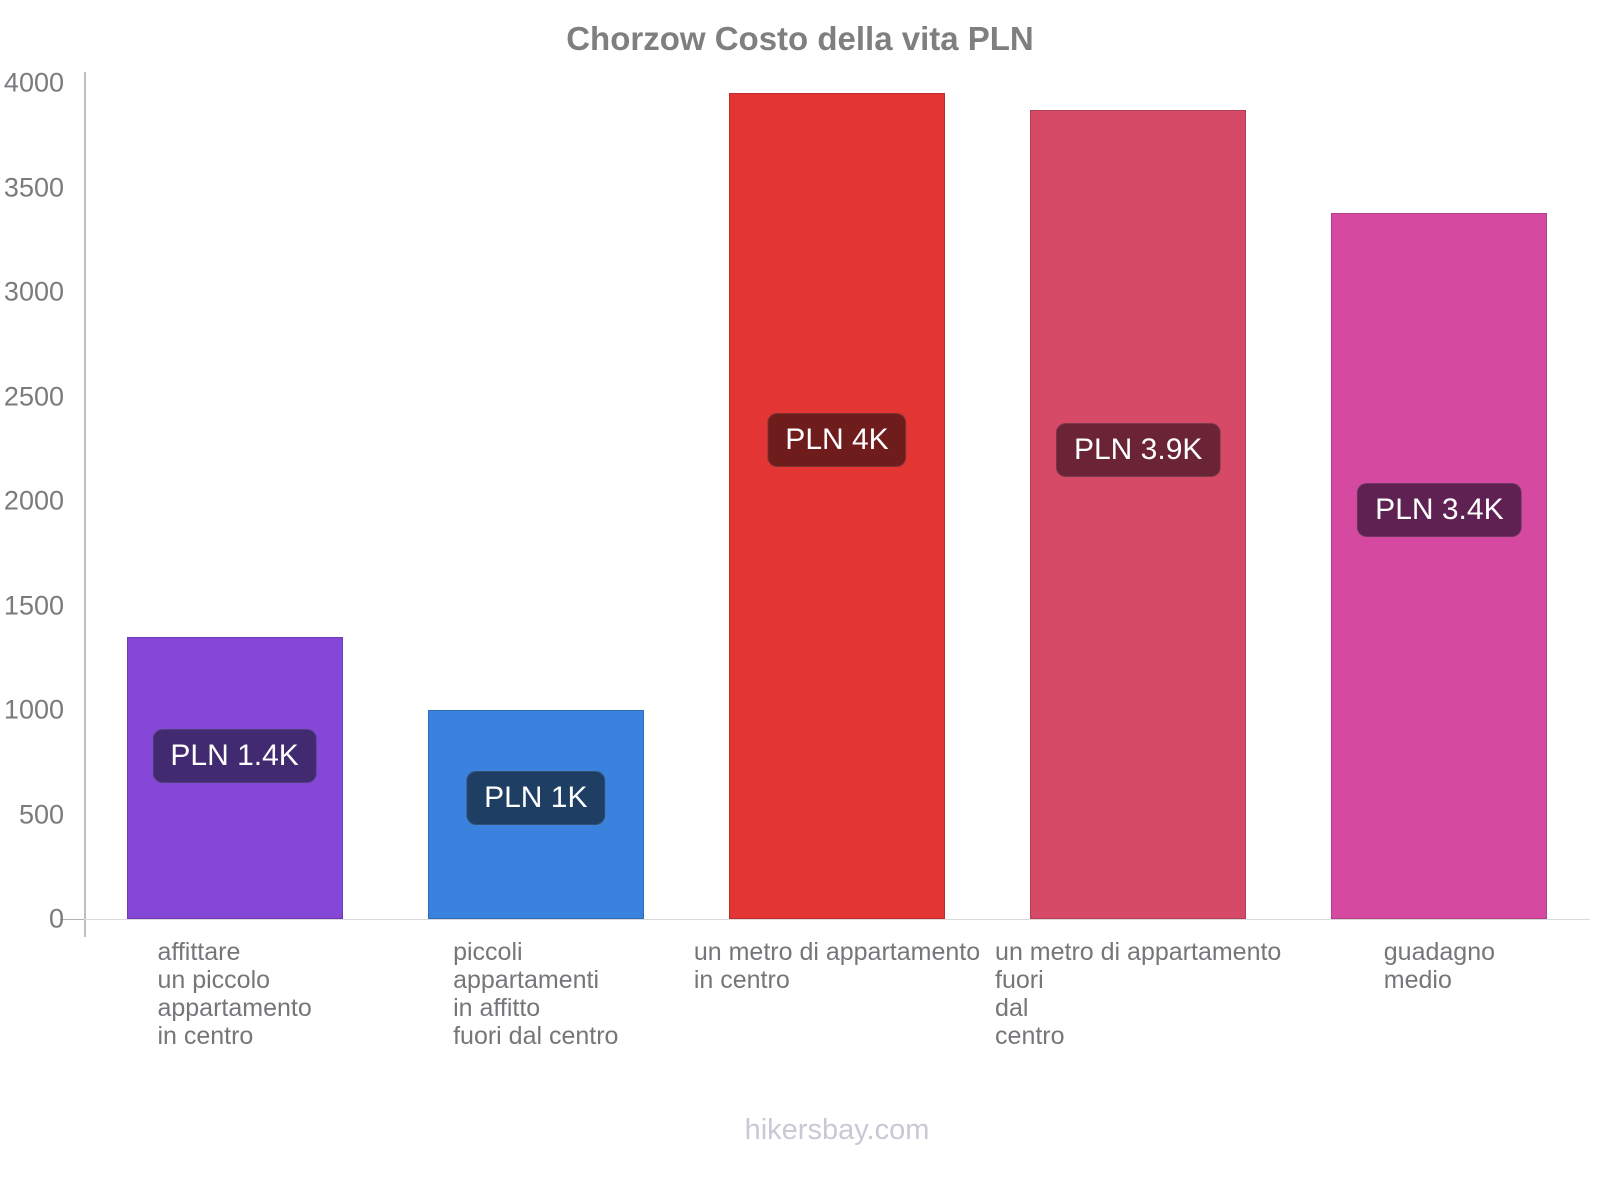  Describe the element at coordinates (800, 38) in the screenshot. I see `chart-title: Chorzow Costo della vita PLN` at that location.